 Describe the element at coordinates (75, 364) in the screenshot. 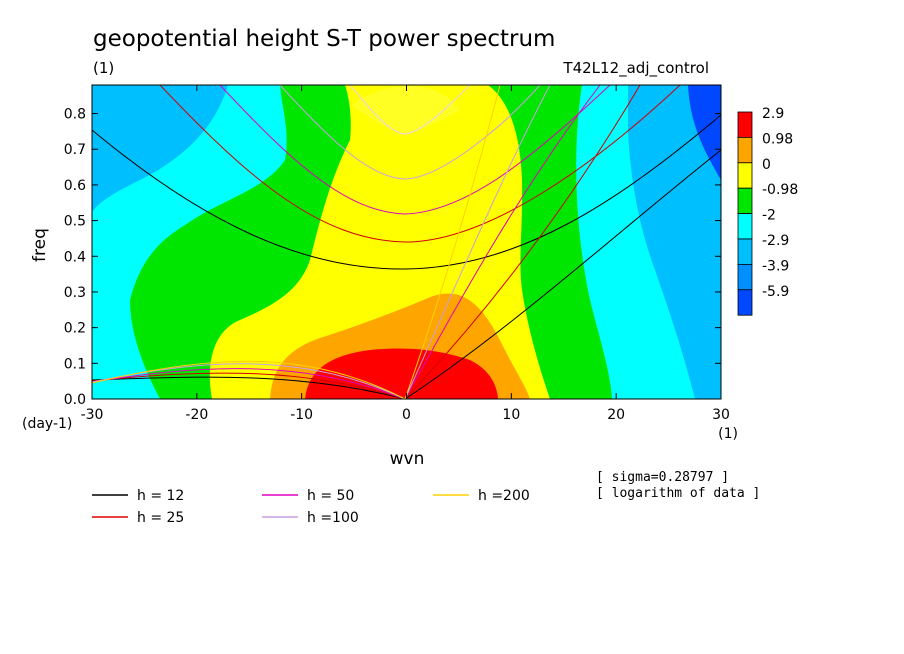

I see `y-tick-label: 0.1` at that location.